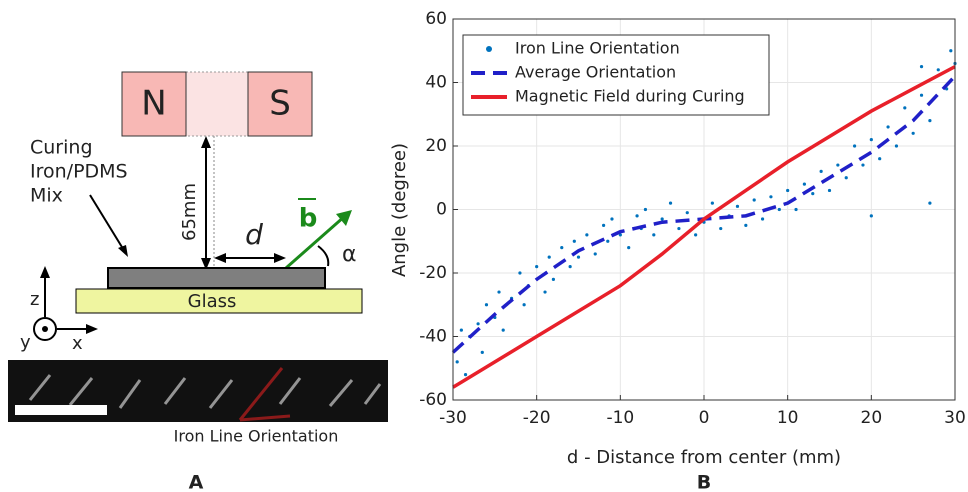 Image resolution: width=968 pixels, height=492 pixels. I want to click on x-tick-label: 30, so click(955, 418).